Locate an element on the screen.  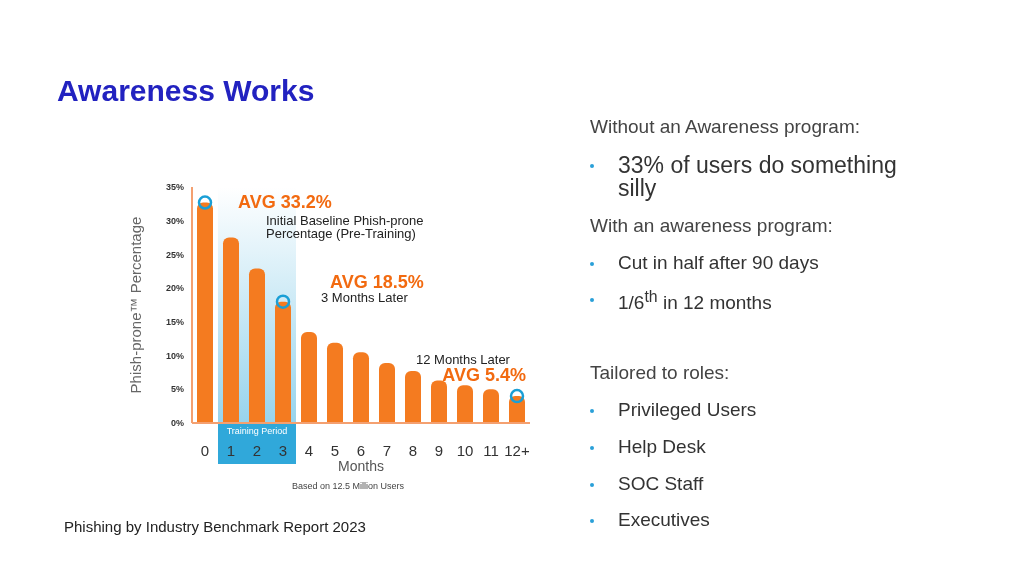
text: Without an Awareness program: is located at coordinates (725, 126).